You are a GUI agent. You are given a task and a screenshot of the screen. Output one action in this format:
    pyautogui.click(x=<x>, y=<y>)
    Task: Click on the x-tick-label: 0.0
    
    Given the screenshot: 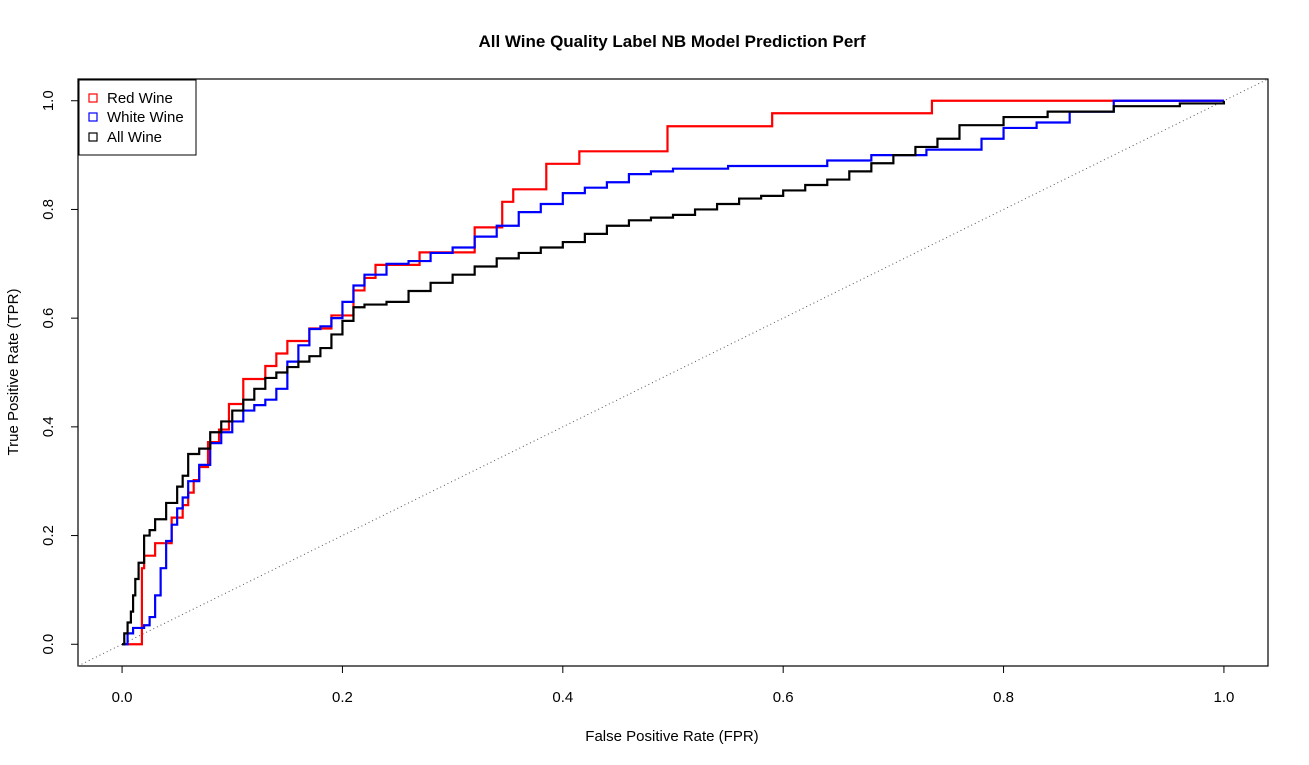 What is the action you would take?
    pyautogui.click(x=122, y=697)
    